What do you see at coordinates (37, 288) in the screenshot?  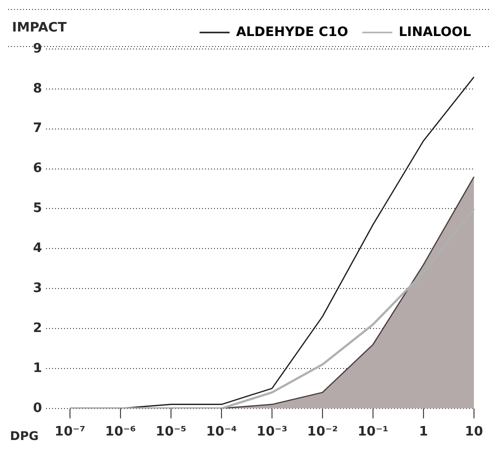 I see `y-tick-label: 3` at bounding box center [37, 288].